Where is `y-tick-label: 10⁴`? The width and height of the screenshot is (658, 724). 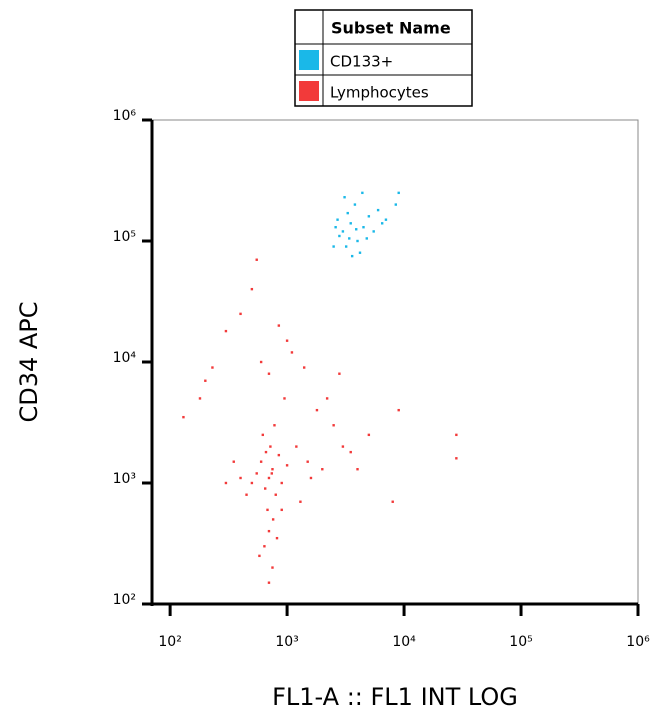 y-tick-label: 10⁴ is located at coordinates (125, 358).